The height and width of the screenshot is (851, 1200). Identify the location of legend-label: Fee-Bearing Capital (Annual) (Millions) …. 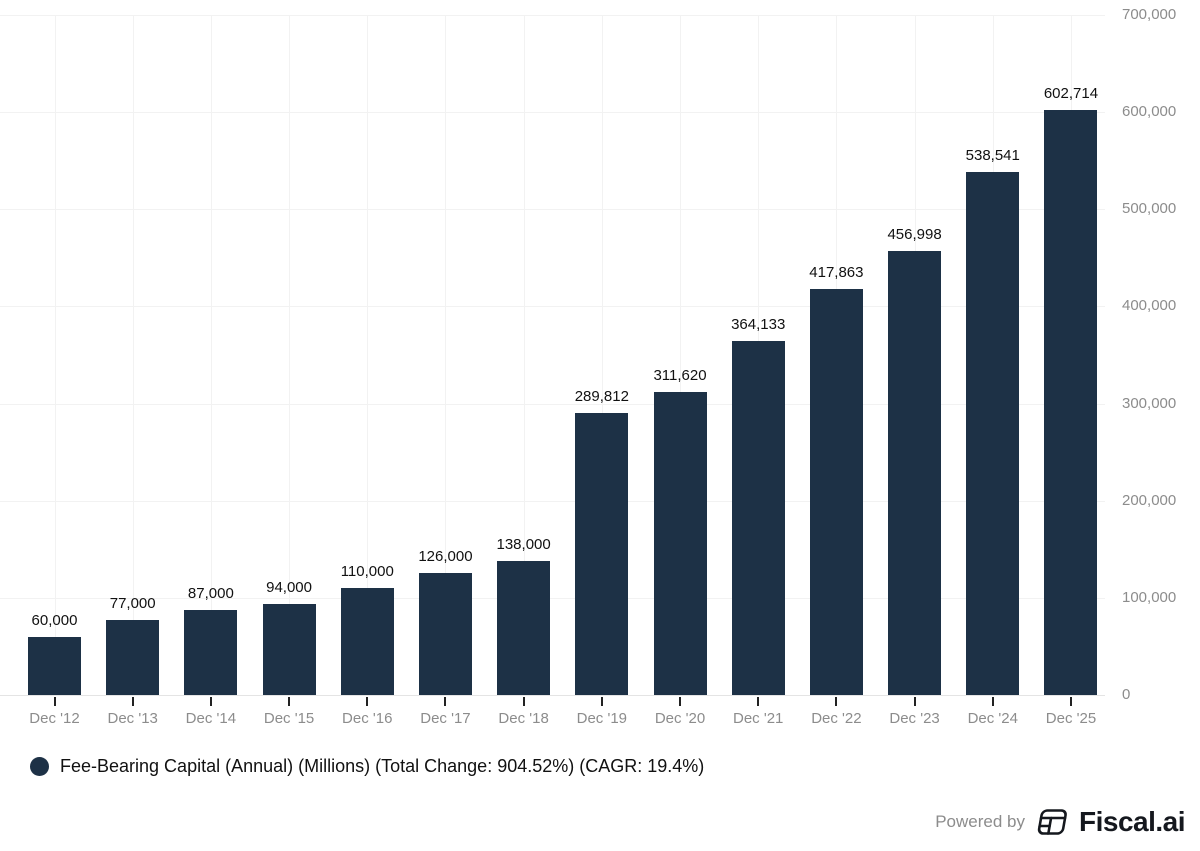
(382, 766).